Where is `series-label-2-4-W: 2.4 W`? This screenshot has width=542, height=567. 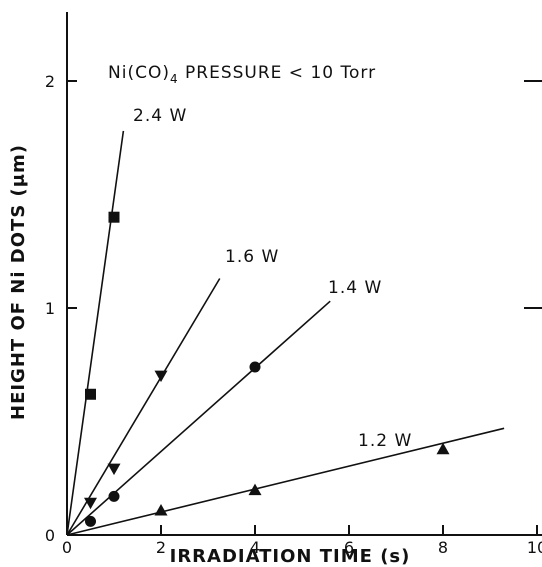
series-label-2-4-W: 2.4 W is located at coordinates (160, 116).